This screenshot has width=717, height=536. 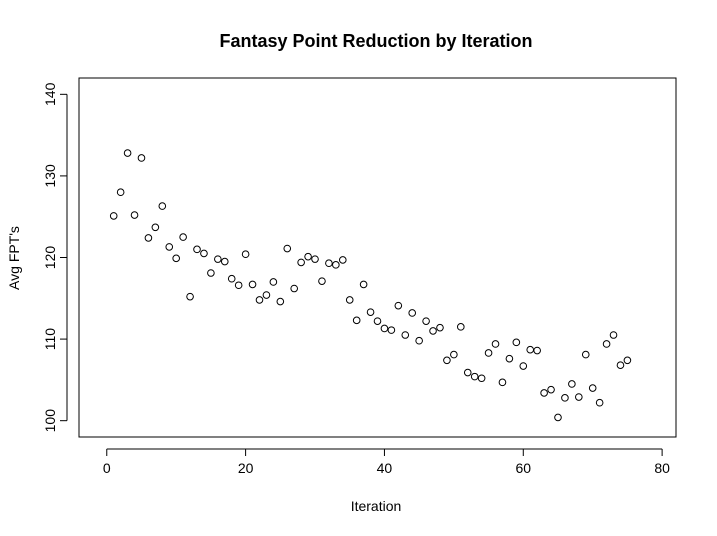 I want to click on y-tick-label: 140, so click(x=50, y=94).